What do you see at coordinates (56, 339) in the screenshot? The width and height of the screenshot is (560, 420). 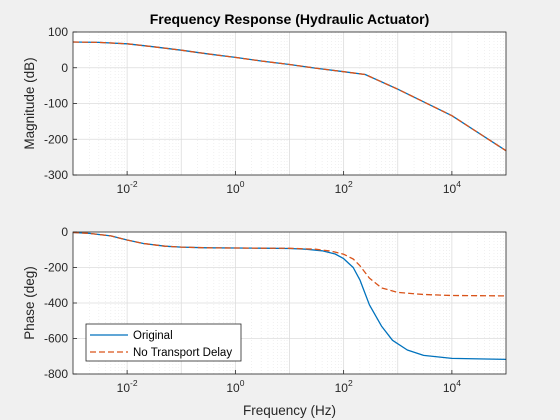 I see `y-tick-label: -600` at bounding box center [56, 339].